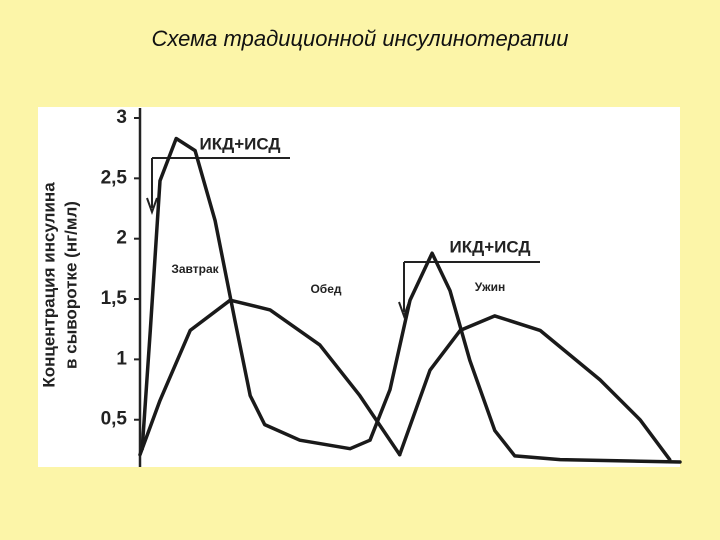  What do you see at coordinates (70, 285) in the screenshot?
I see `y-axis-label: в сыворотке (нг/мл)` at bounding box center [70, 285].